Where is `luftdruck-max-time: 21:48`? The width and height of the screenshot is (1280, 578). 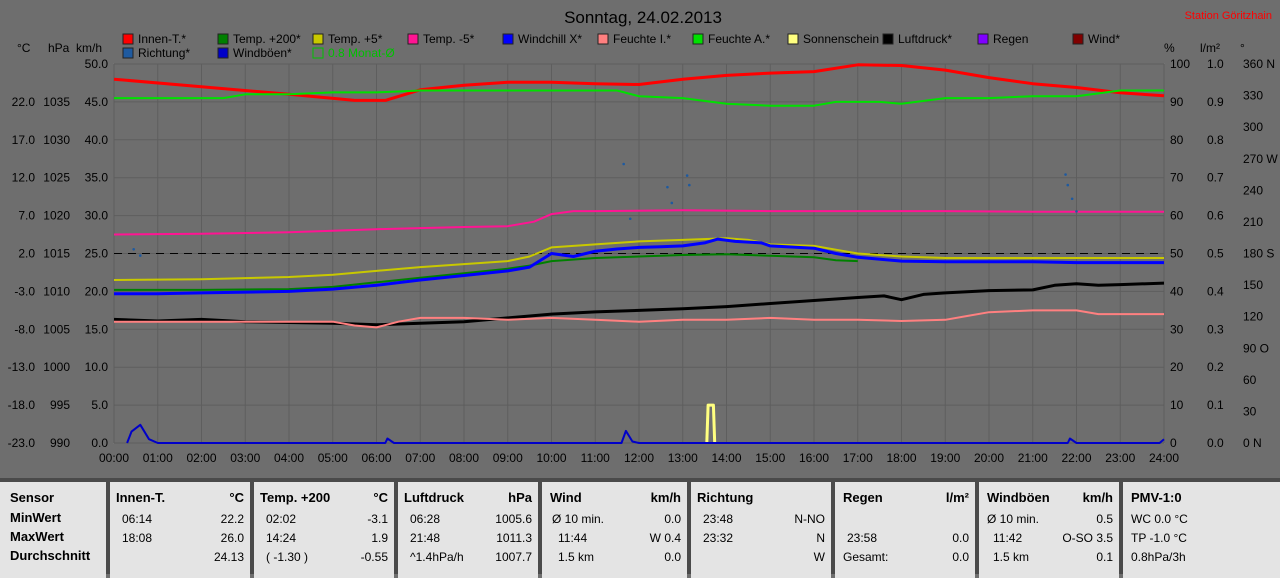 luftdruck-max-time: 21:48 is located at coordinates (425, 538).